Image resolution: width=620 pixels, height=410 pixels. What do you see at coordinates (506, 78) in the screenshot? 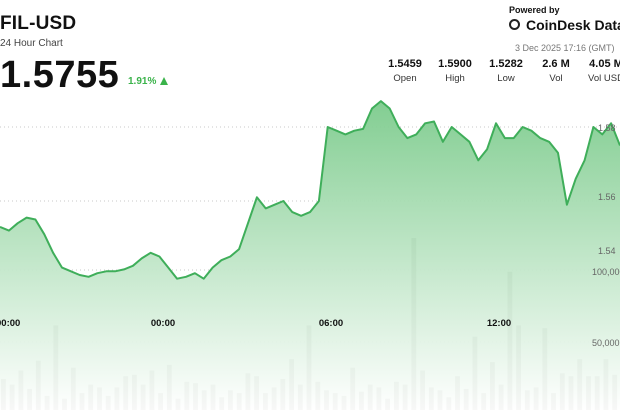
I see `stat-label: Low` at bounding box center [506, 78].